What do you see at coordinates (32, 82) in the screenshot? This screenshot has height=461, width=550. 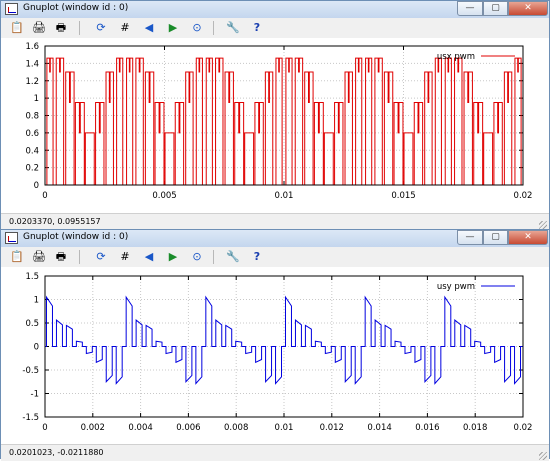 I see `y-tick-label: 1.2` at bounding box center [32, 82].